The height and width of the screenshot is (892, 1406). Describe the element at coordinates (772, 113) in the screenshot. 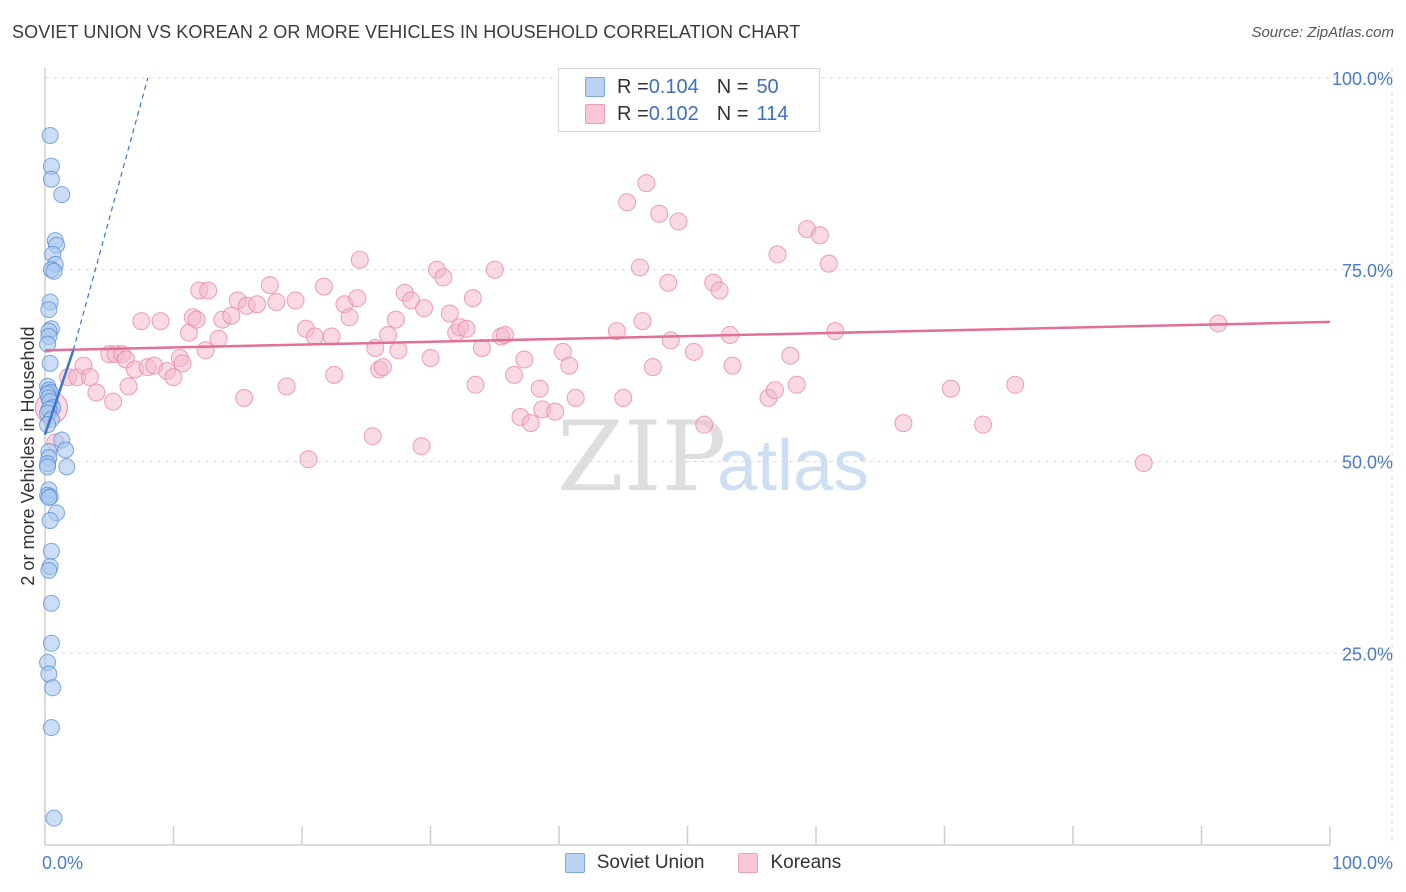

I see `korean-n-value: 114` at that location.